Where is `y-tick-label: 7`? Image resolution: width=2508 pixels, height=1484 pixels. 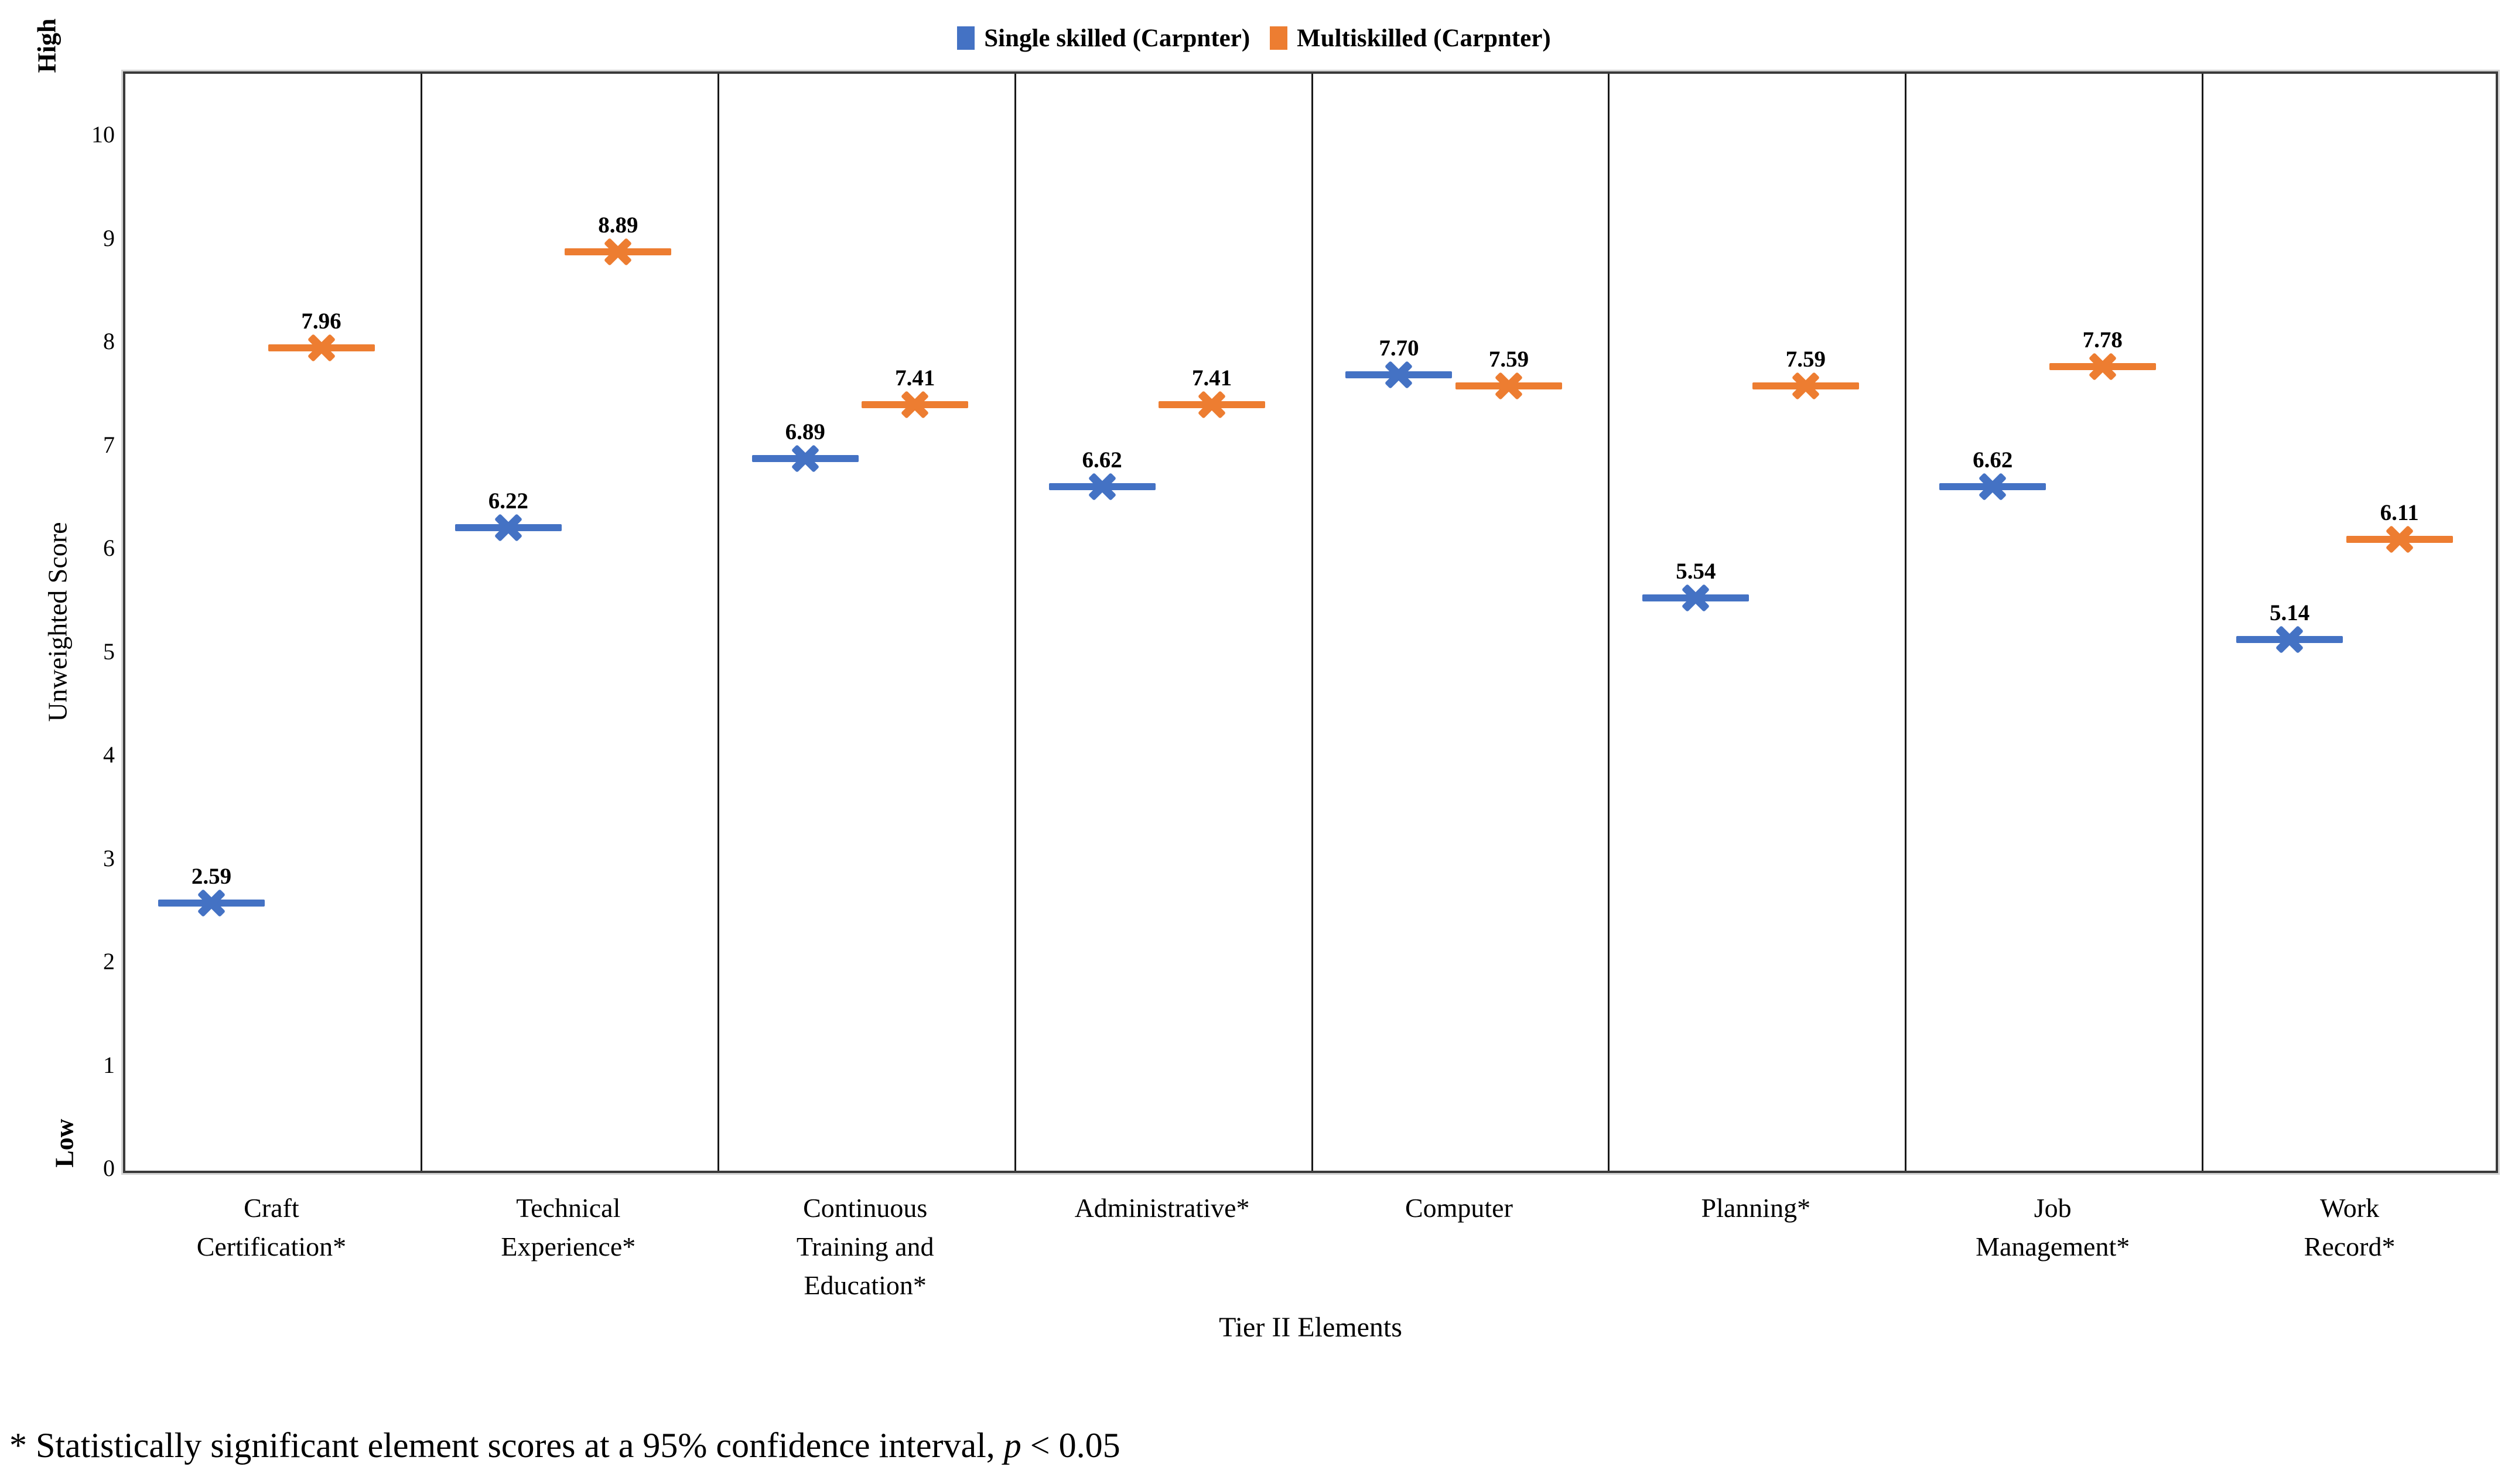
y-tick-label: 7 is located at coordinates (109, 444).